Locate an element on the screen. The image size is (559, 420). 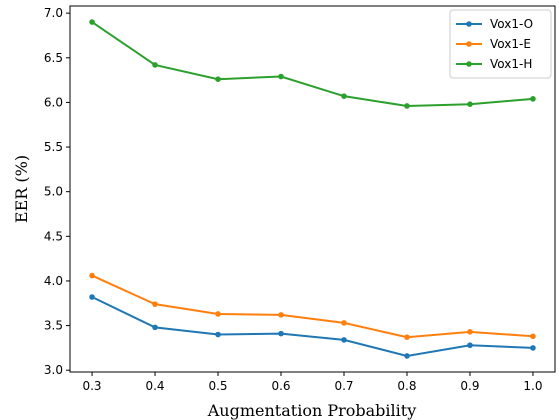
y-tick-label: 6.5 is located at coordinates (53, 58).